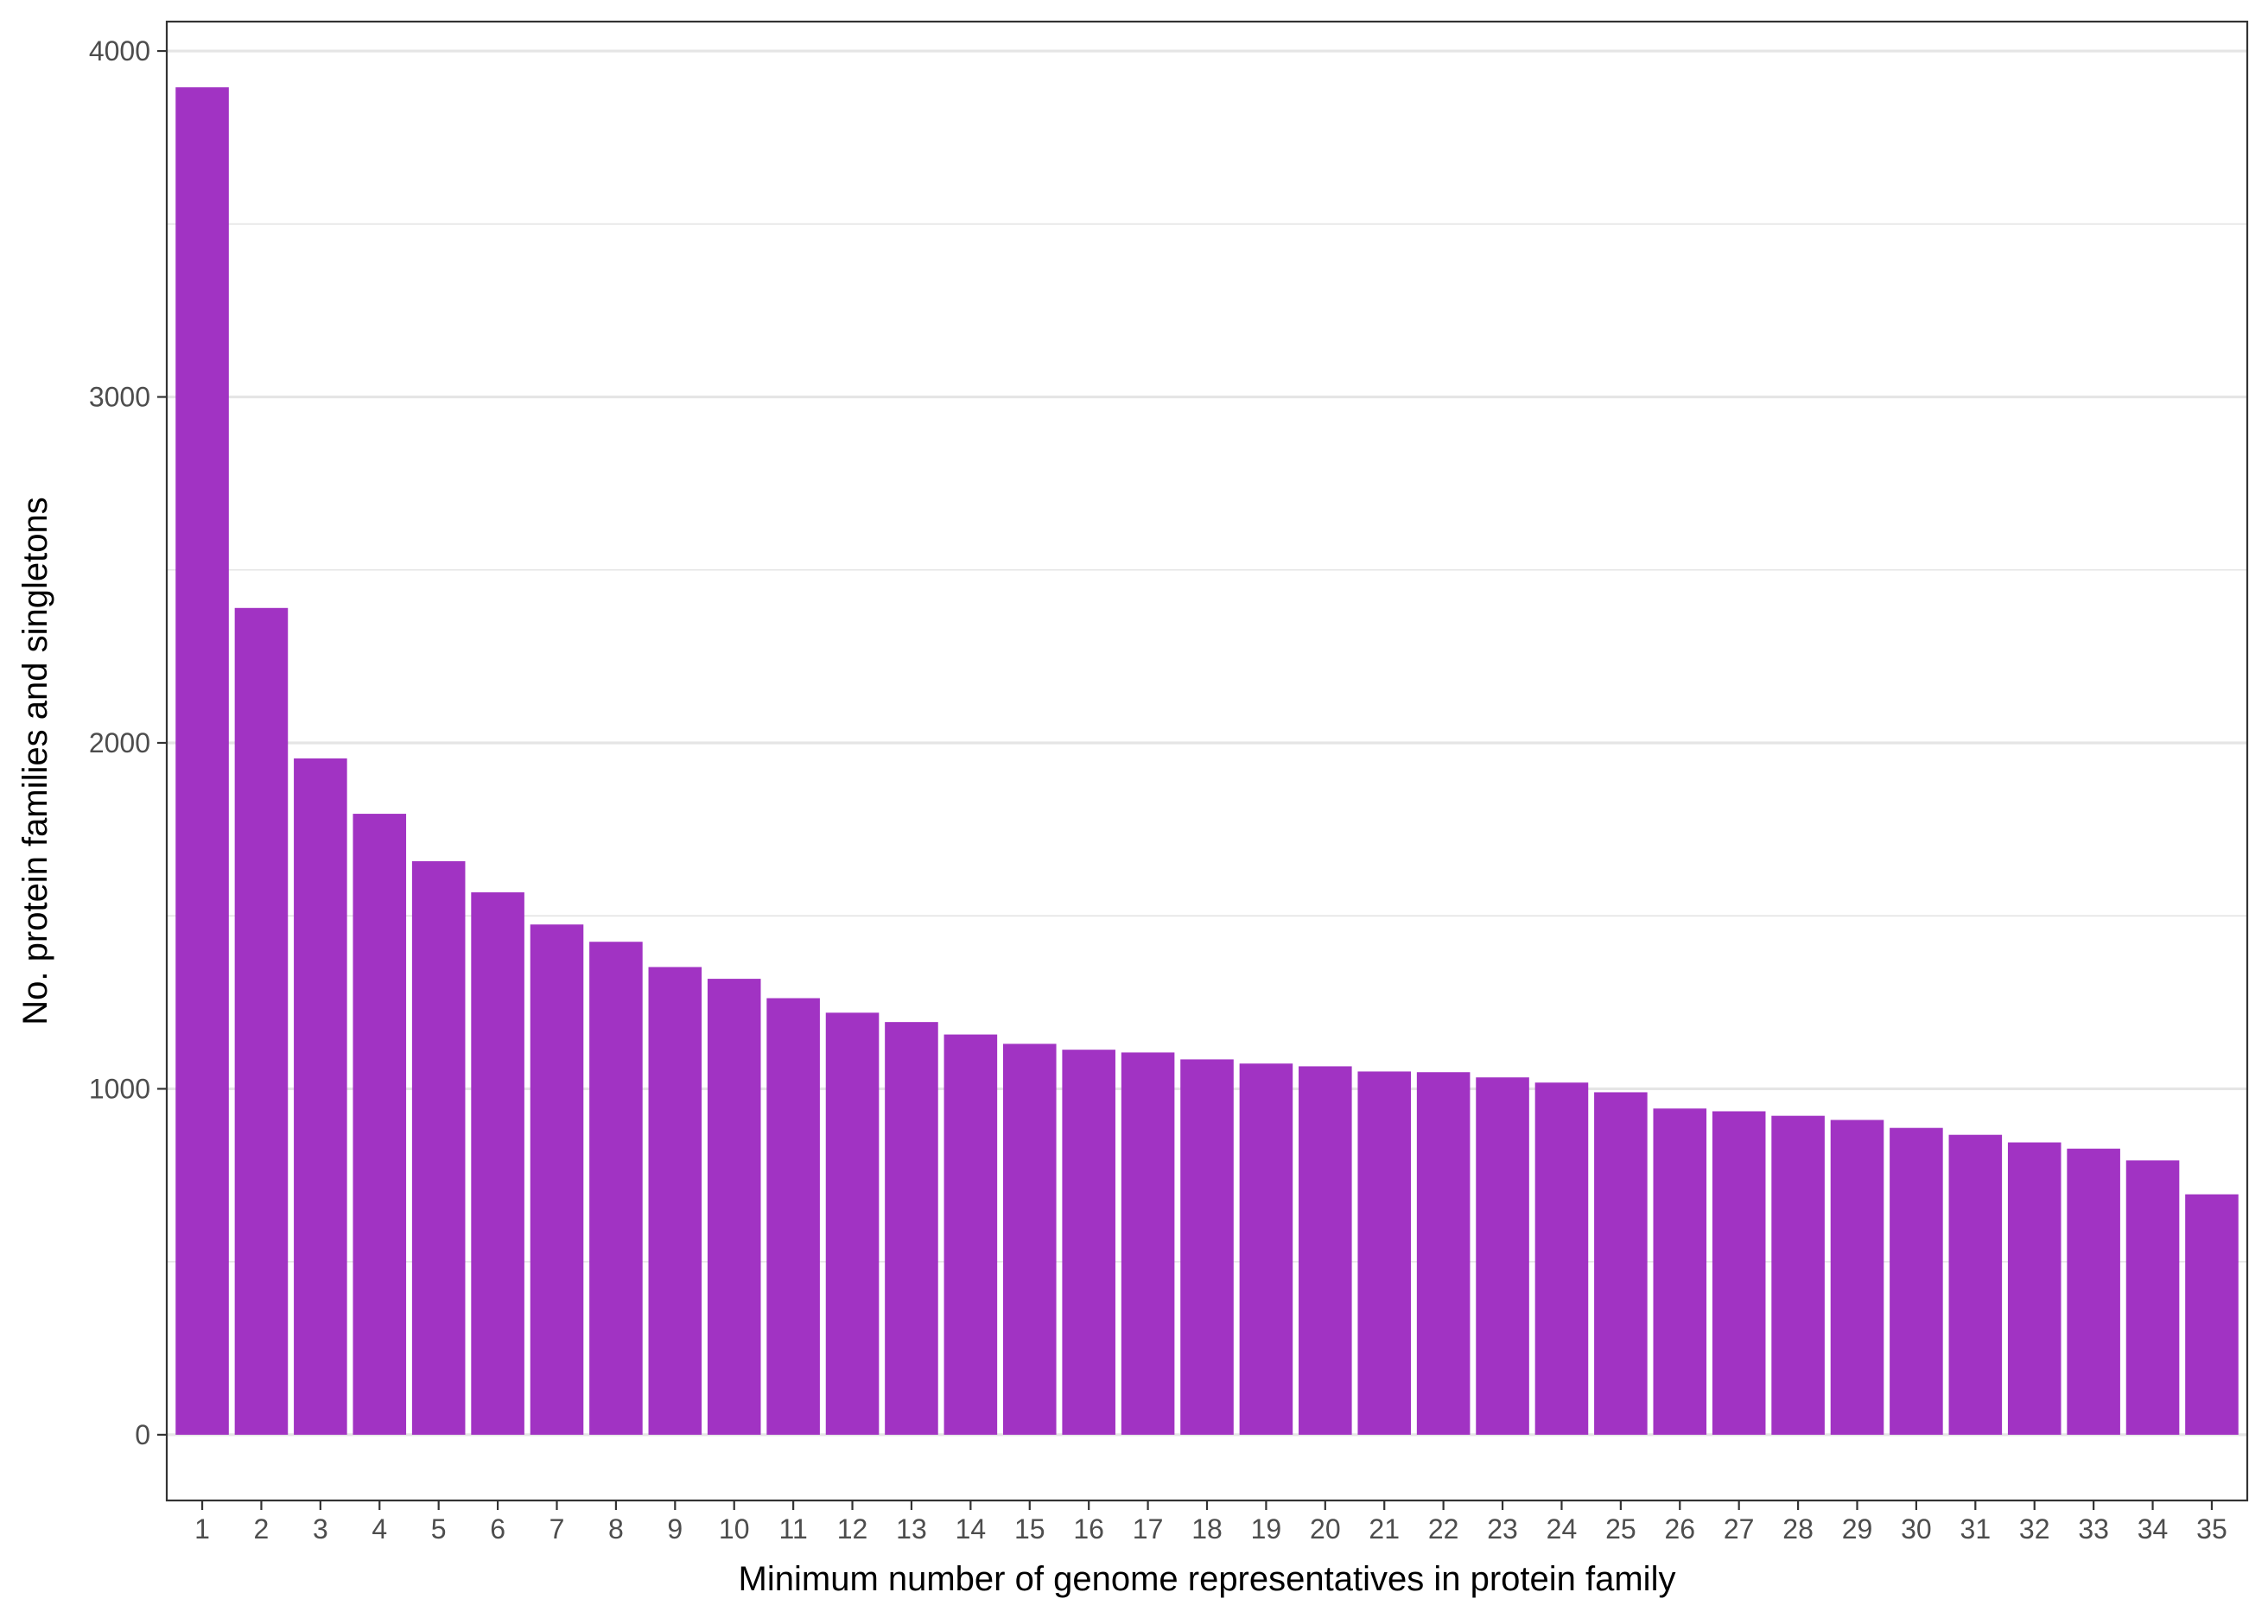  What do you see at coordinates (1088, 1529) in the screenshot?
I see `x-tick-label: 16` at bounding box center [1088, 1529].